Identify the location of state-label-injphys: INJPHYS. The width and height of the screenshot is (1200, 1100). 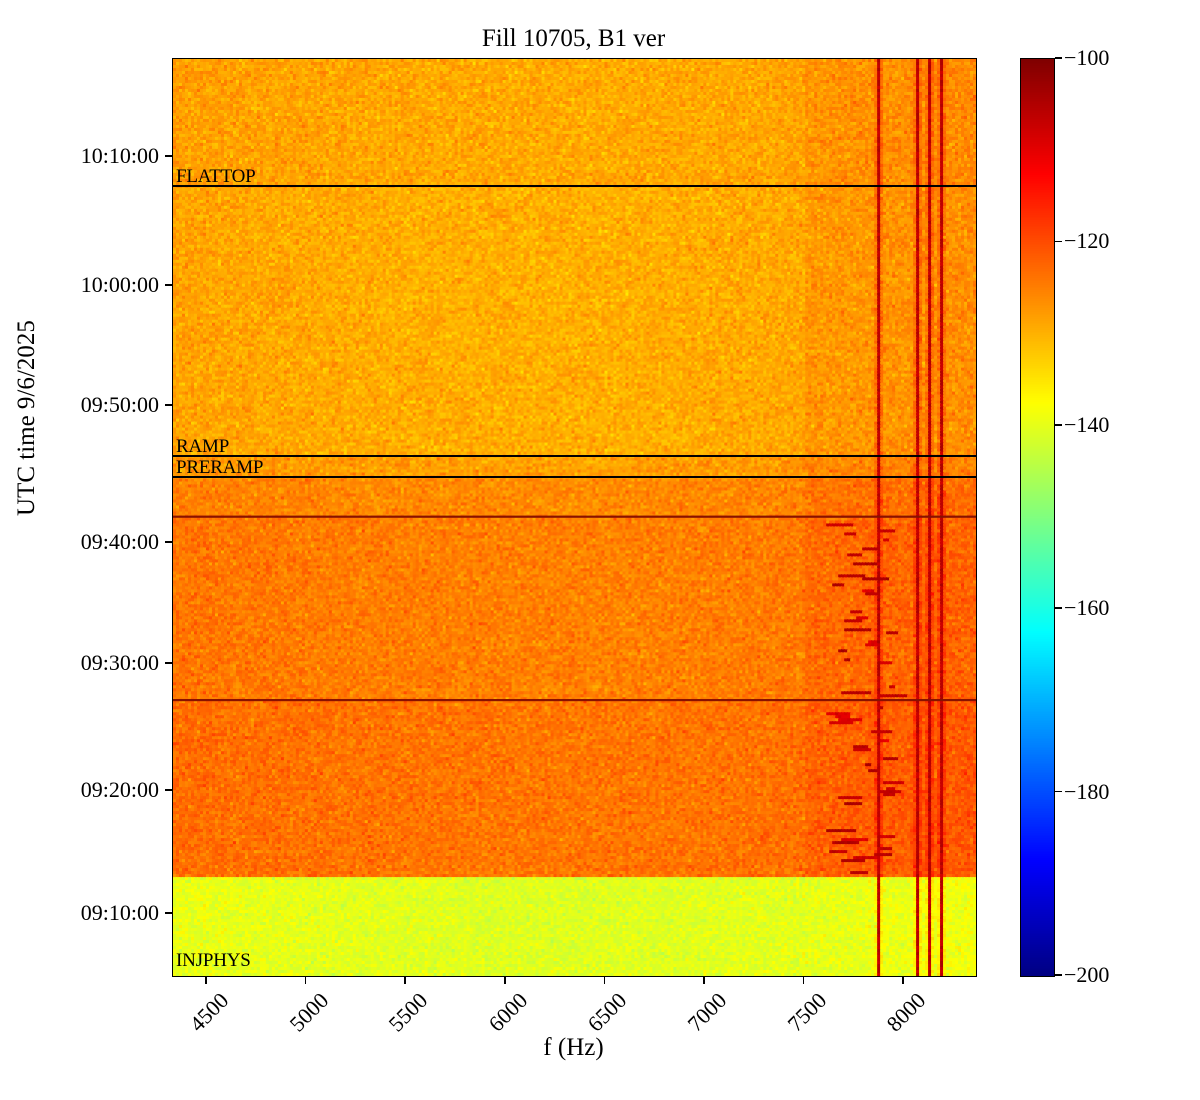
(213, 961).